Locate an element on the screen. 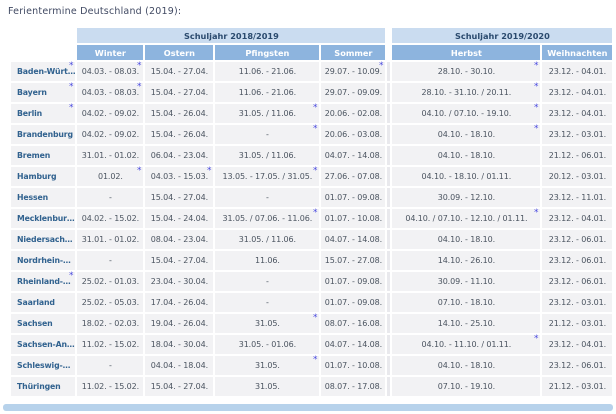  holiday-date-cell: 31.05. / 11.06. * is located at coordinates (267, 113).